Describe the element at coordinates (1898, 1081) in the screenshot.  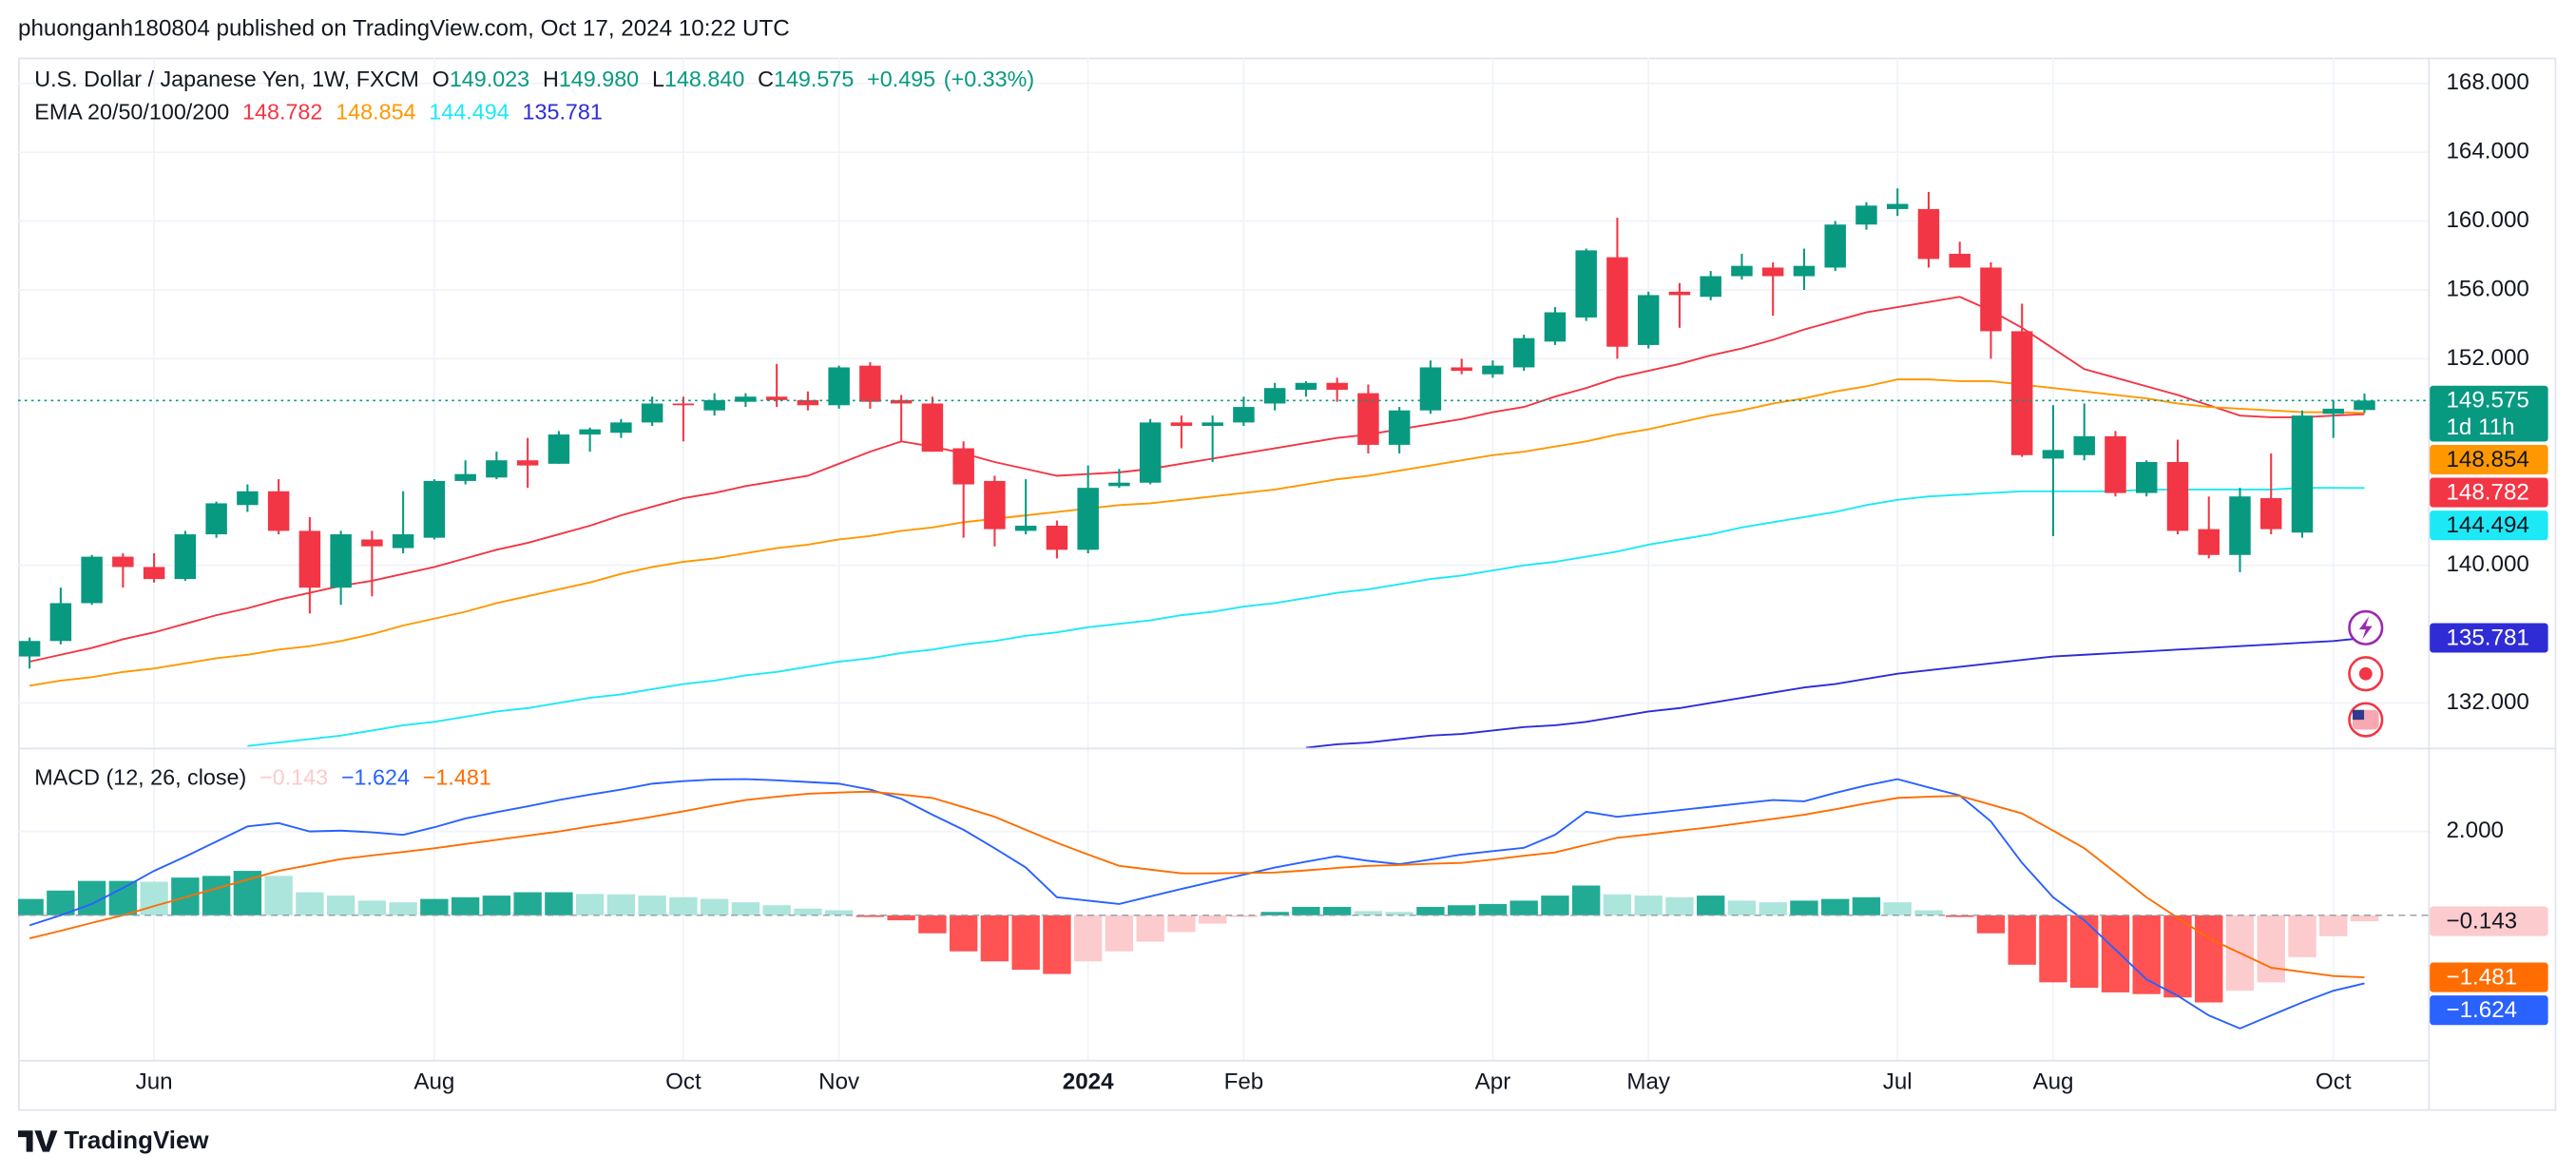
I see `x-tick-label: Jul` at that location.